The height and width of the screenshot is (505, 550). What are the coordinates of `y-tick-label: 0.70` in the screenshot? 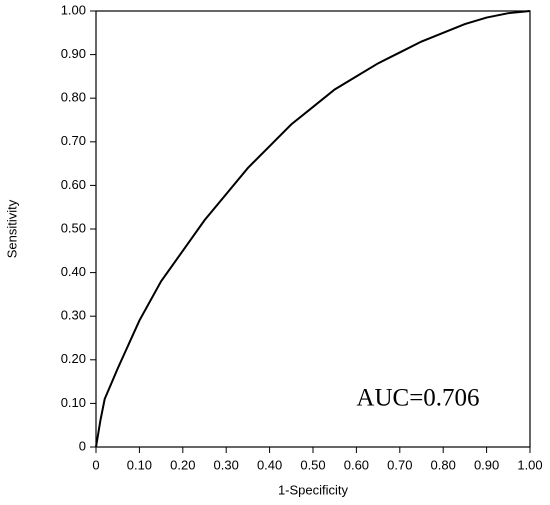 It's located at (73, 140).